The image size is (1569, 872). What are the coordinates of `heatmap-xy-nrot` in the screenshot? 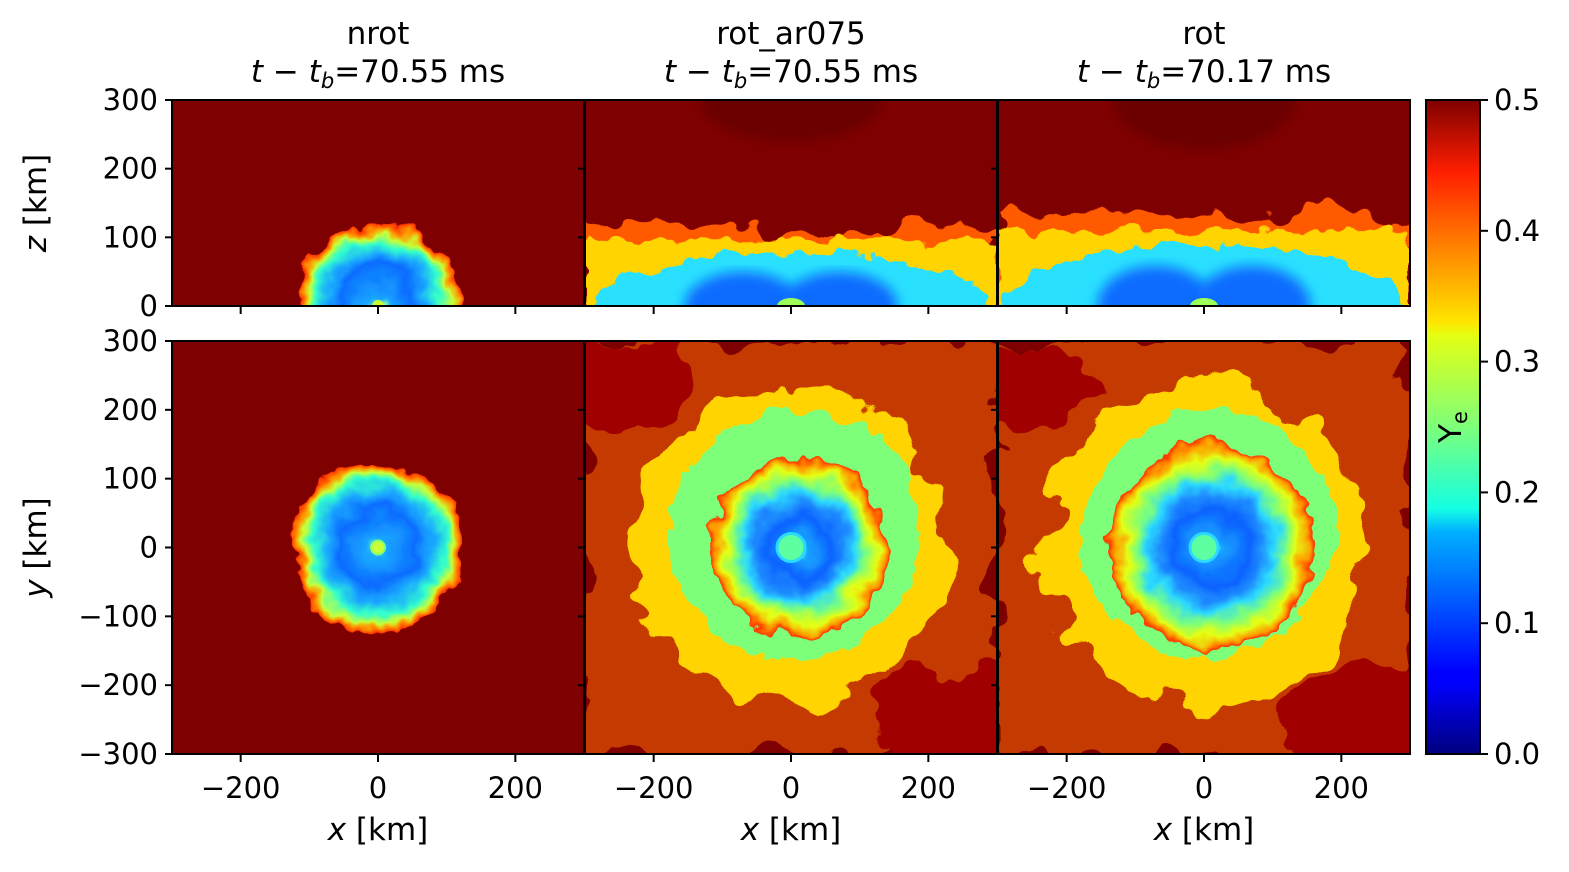 It's located at (378, 547).